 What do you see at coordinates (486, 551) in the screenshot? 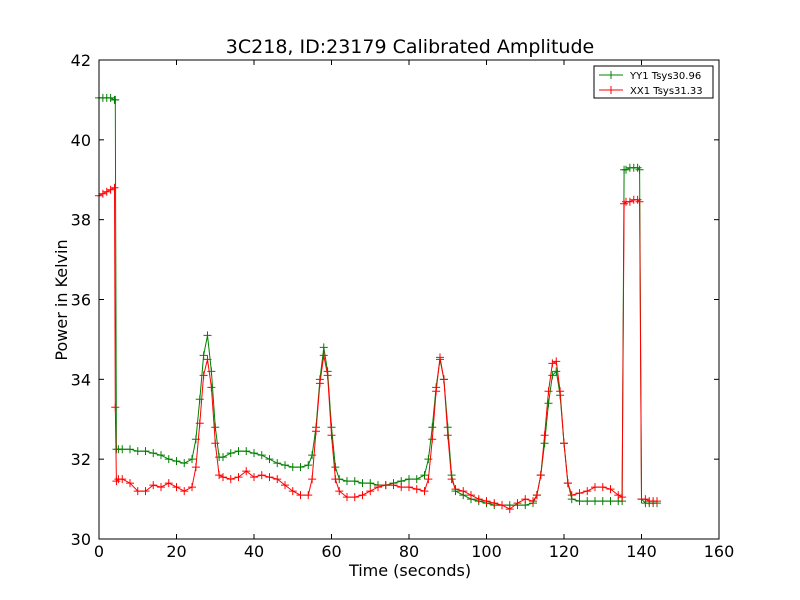
I see `x-tick-label: 100` at bounding box center [486, 551].